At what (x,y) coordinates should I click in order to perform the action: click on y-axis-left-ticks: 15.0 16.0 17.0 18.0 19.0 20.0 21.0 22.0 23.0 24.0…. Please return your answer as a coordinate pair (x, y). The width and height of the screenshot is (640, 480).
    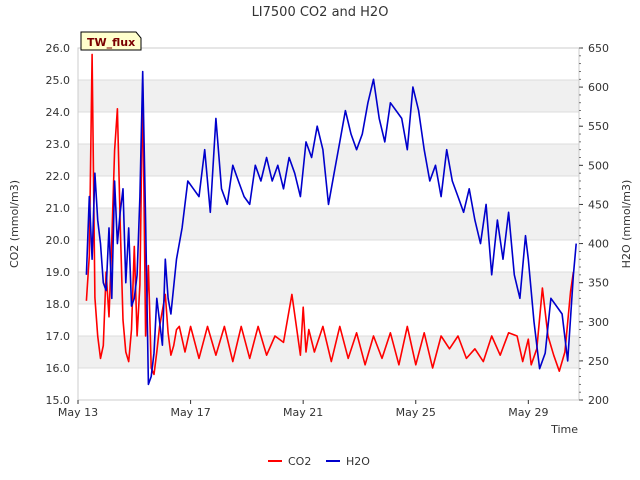
    Looking at the image, I should click on (58, 224).